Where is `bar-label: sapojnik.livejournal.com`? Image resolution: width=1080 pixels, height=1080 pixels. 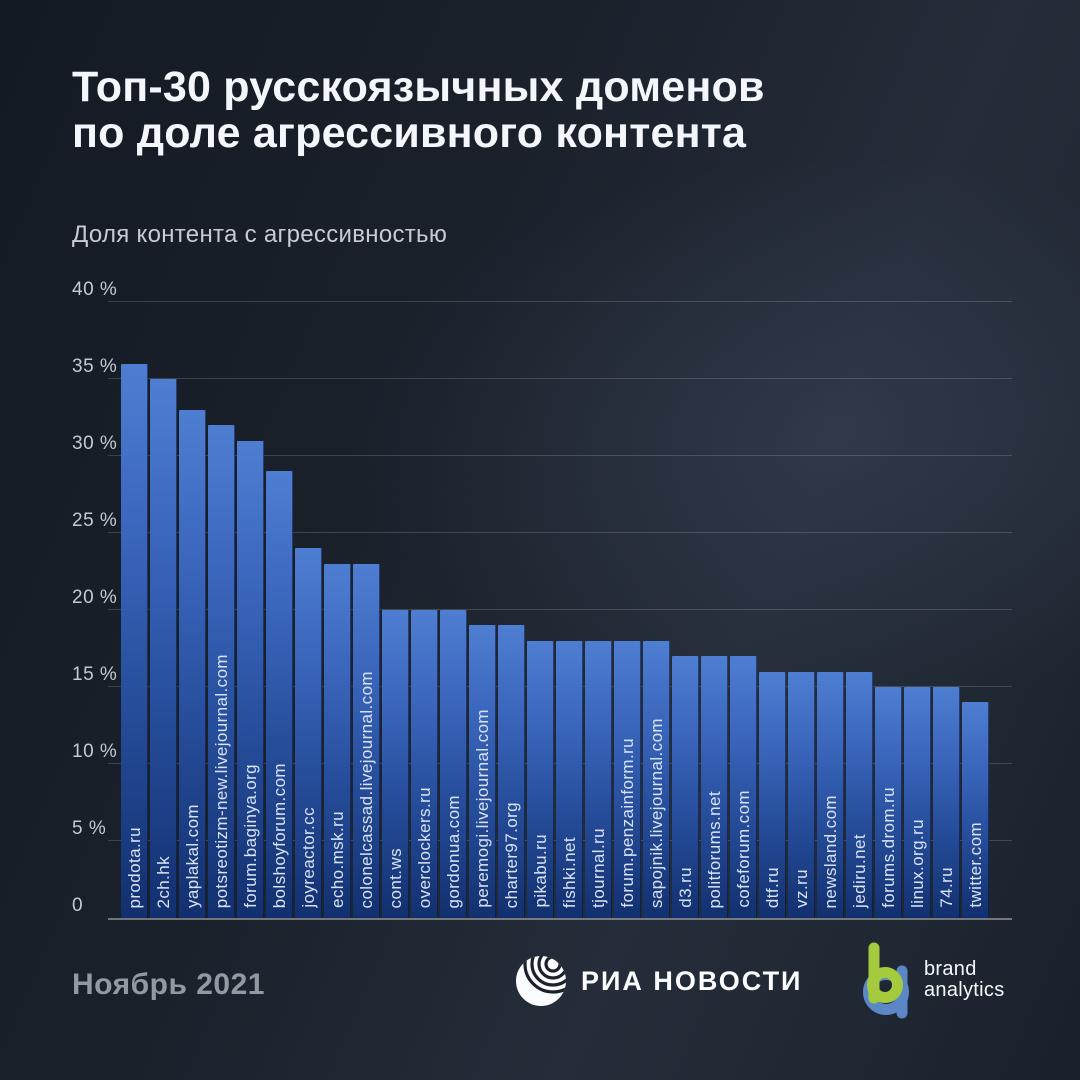 bar-label: sapojnik.livejournal.com is located at coordinates (656, 813).